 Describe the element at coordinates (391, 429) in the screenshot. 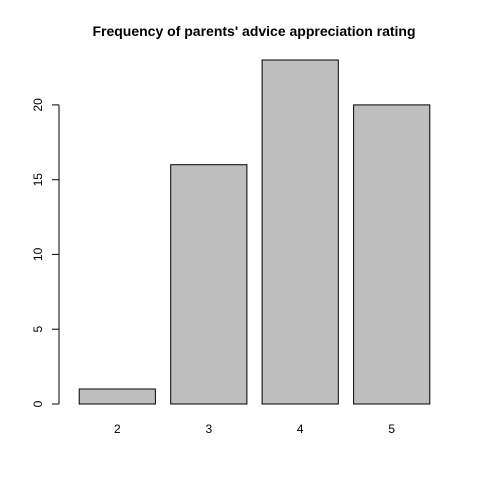

I see `x-tick-label-5: 5` at that location.